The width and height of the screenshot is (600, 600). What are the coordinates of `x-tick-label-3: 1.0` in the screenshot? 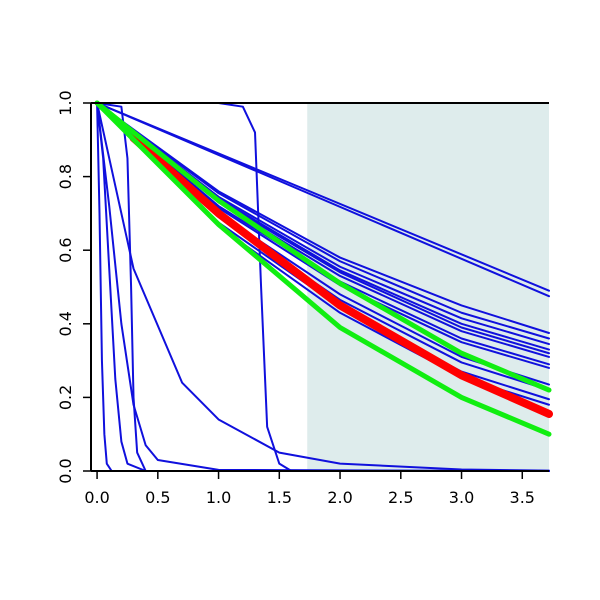 It's located at (218, 497).